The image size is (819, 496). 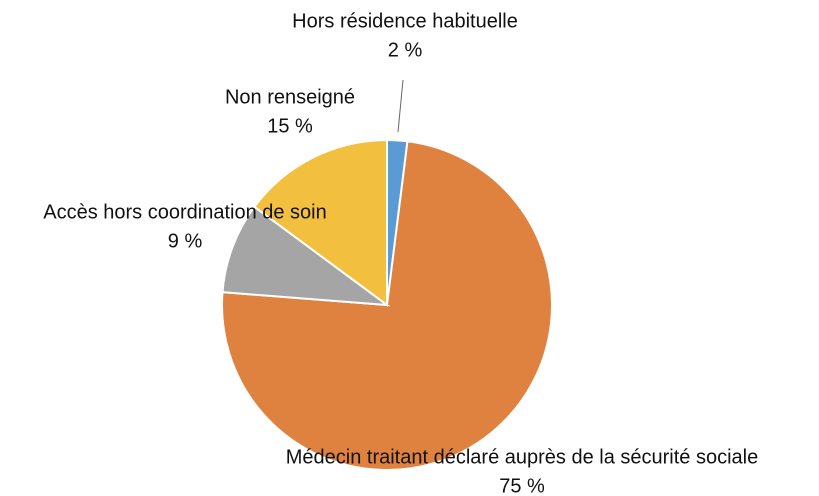 I want to click on slice-label: Non renseigné, so click(x=290, y=97).